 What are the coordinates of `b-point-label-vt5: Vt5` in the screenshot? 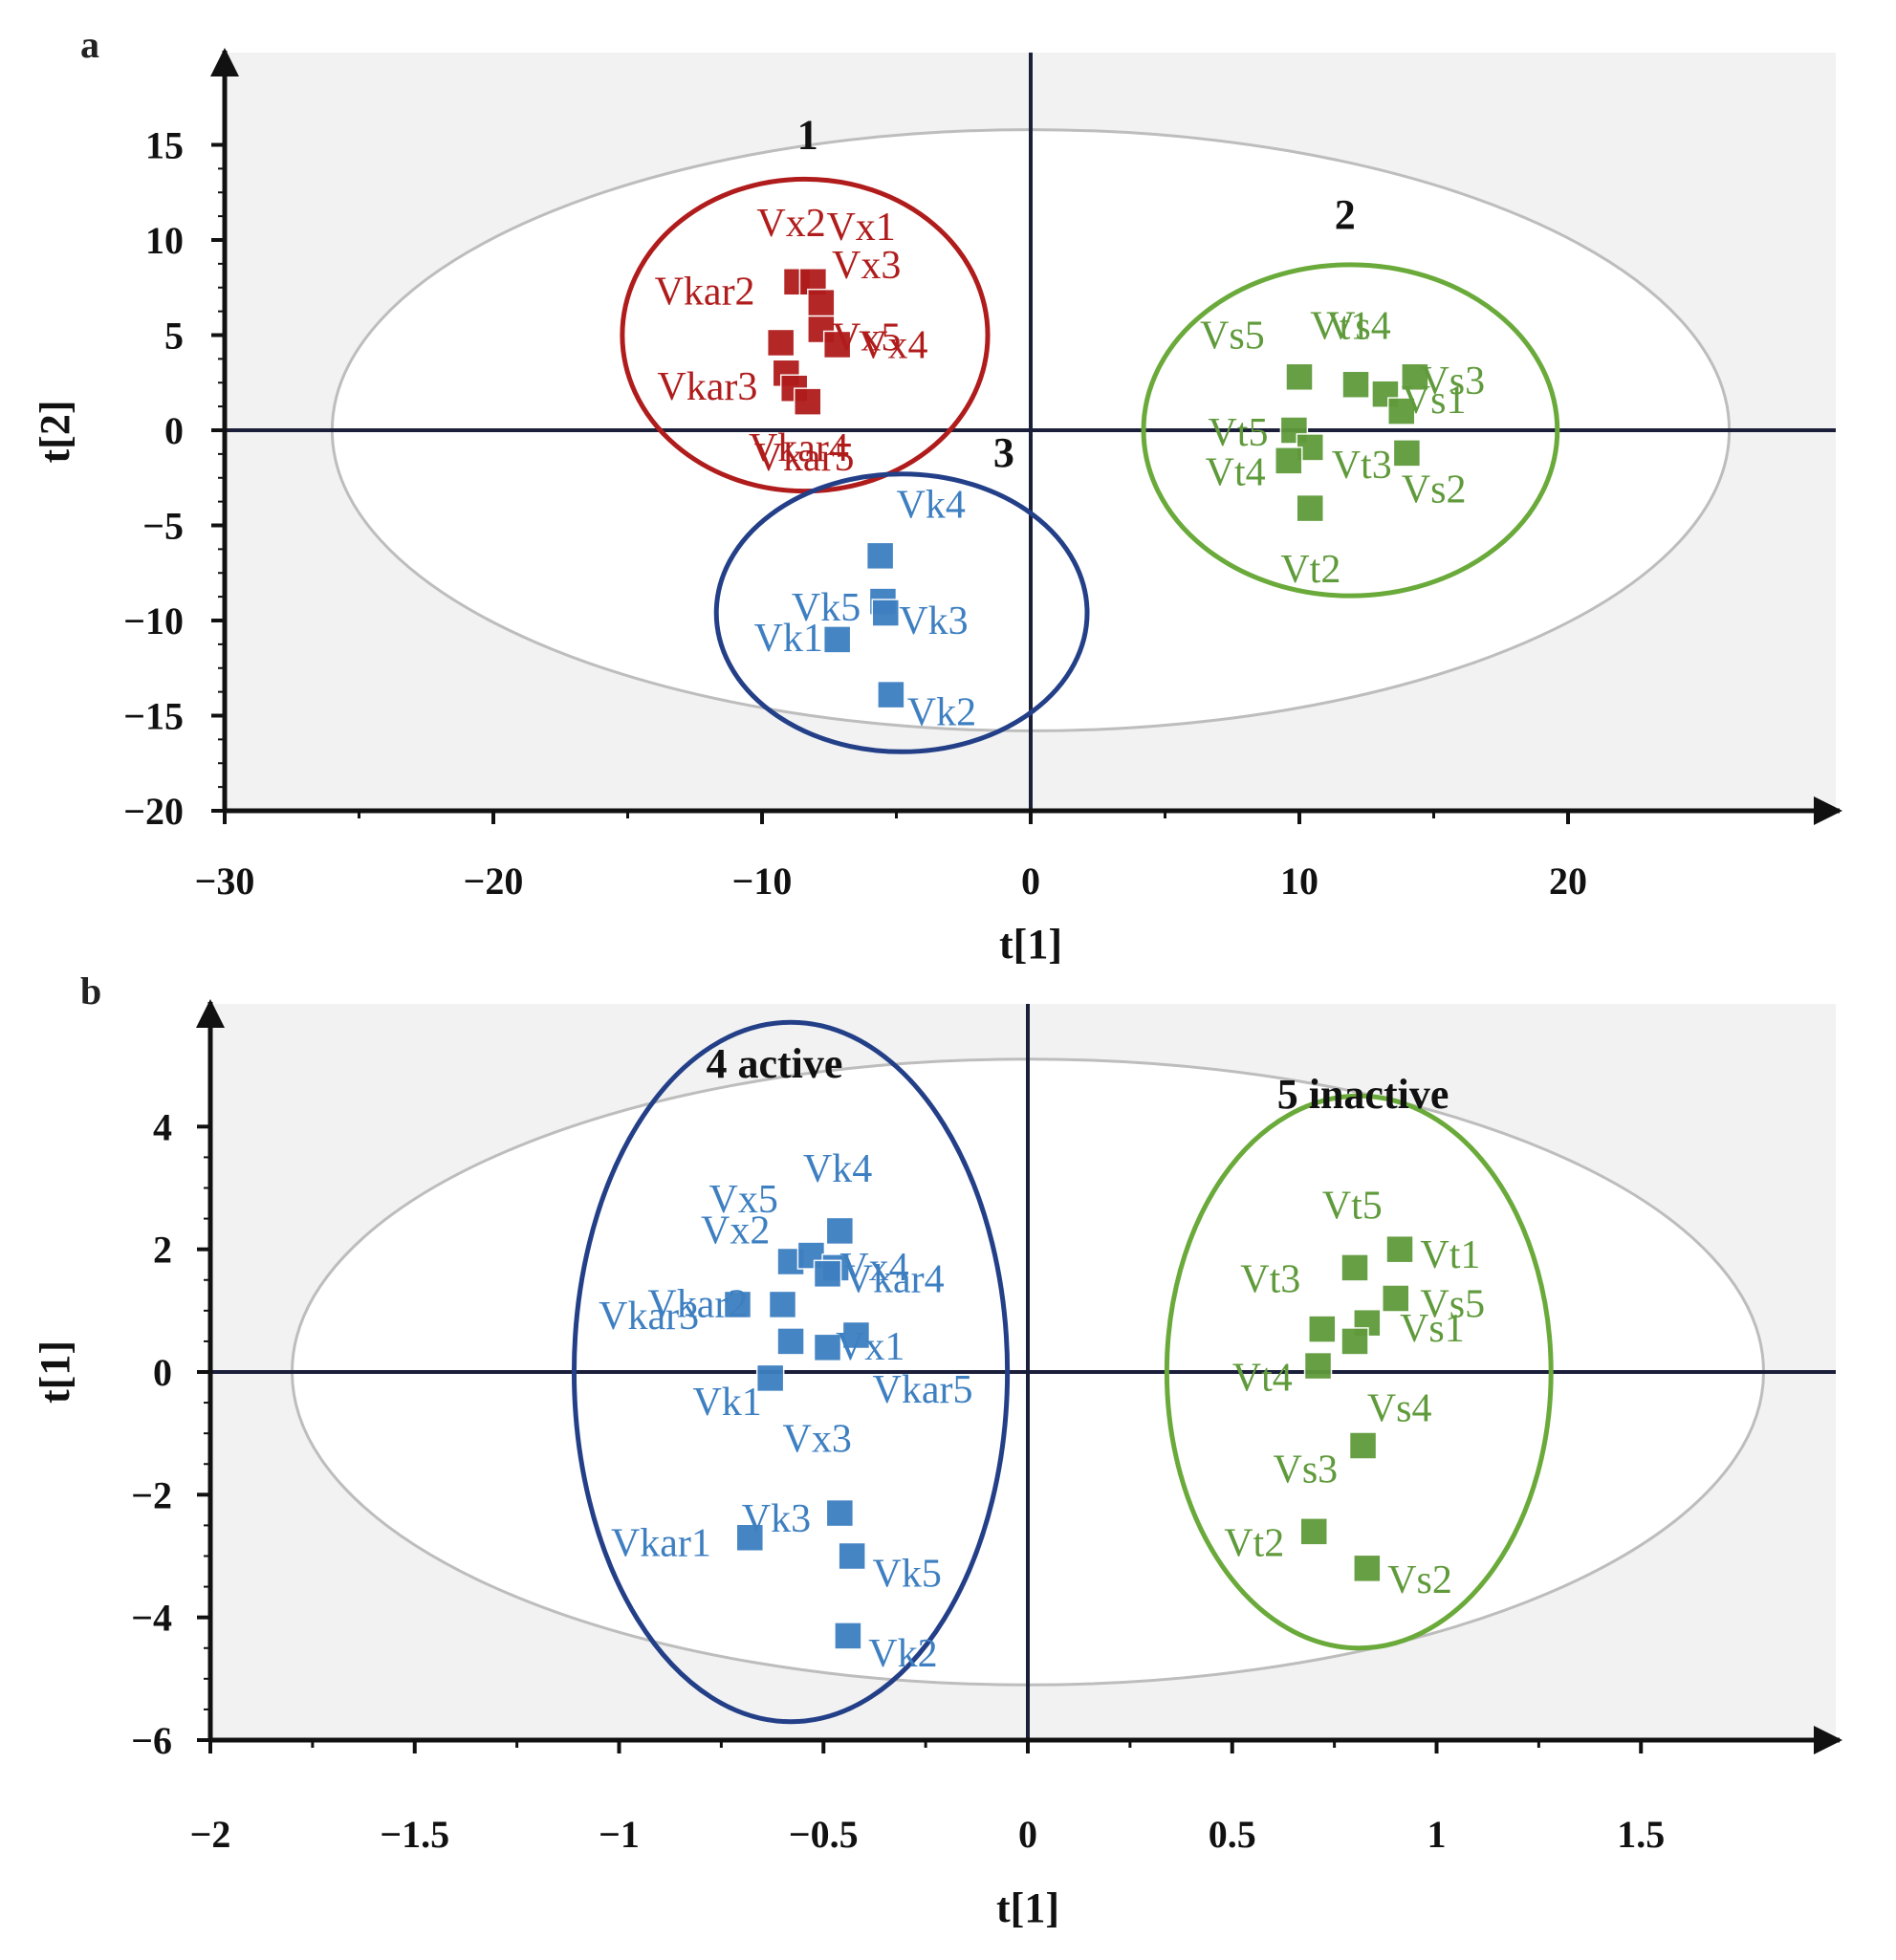 It's located at (1352, 1207).